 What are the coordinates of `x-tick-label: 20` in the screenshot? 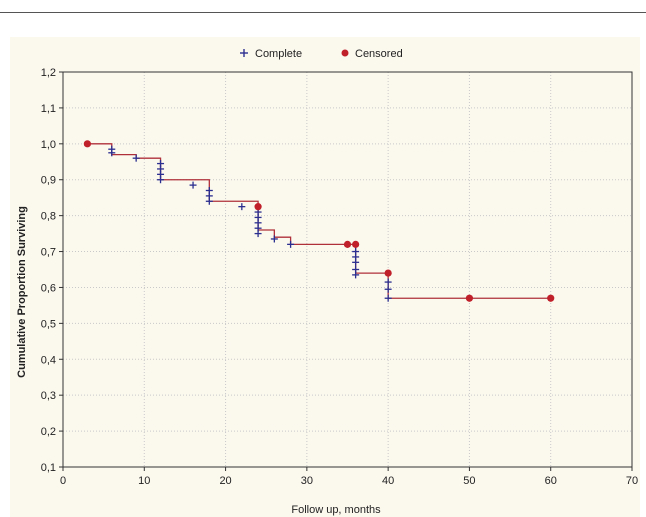 It's located at (225, 481).